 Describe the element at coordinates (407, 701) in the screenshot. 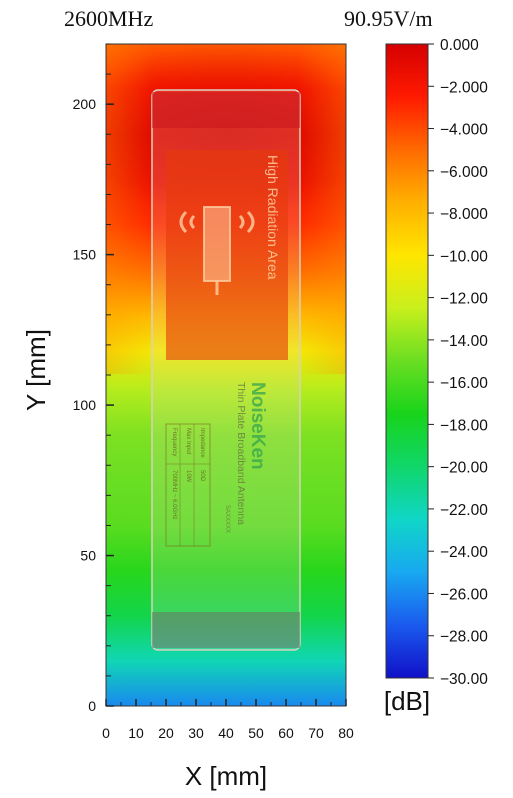

I see `colorbar-unit: [dB]` at that location.